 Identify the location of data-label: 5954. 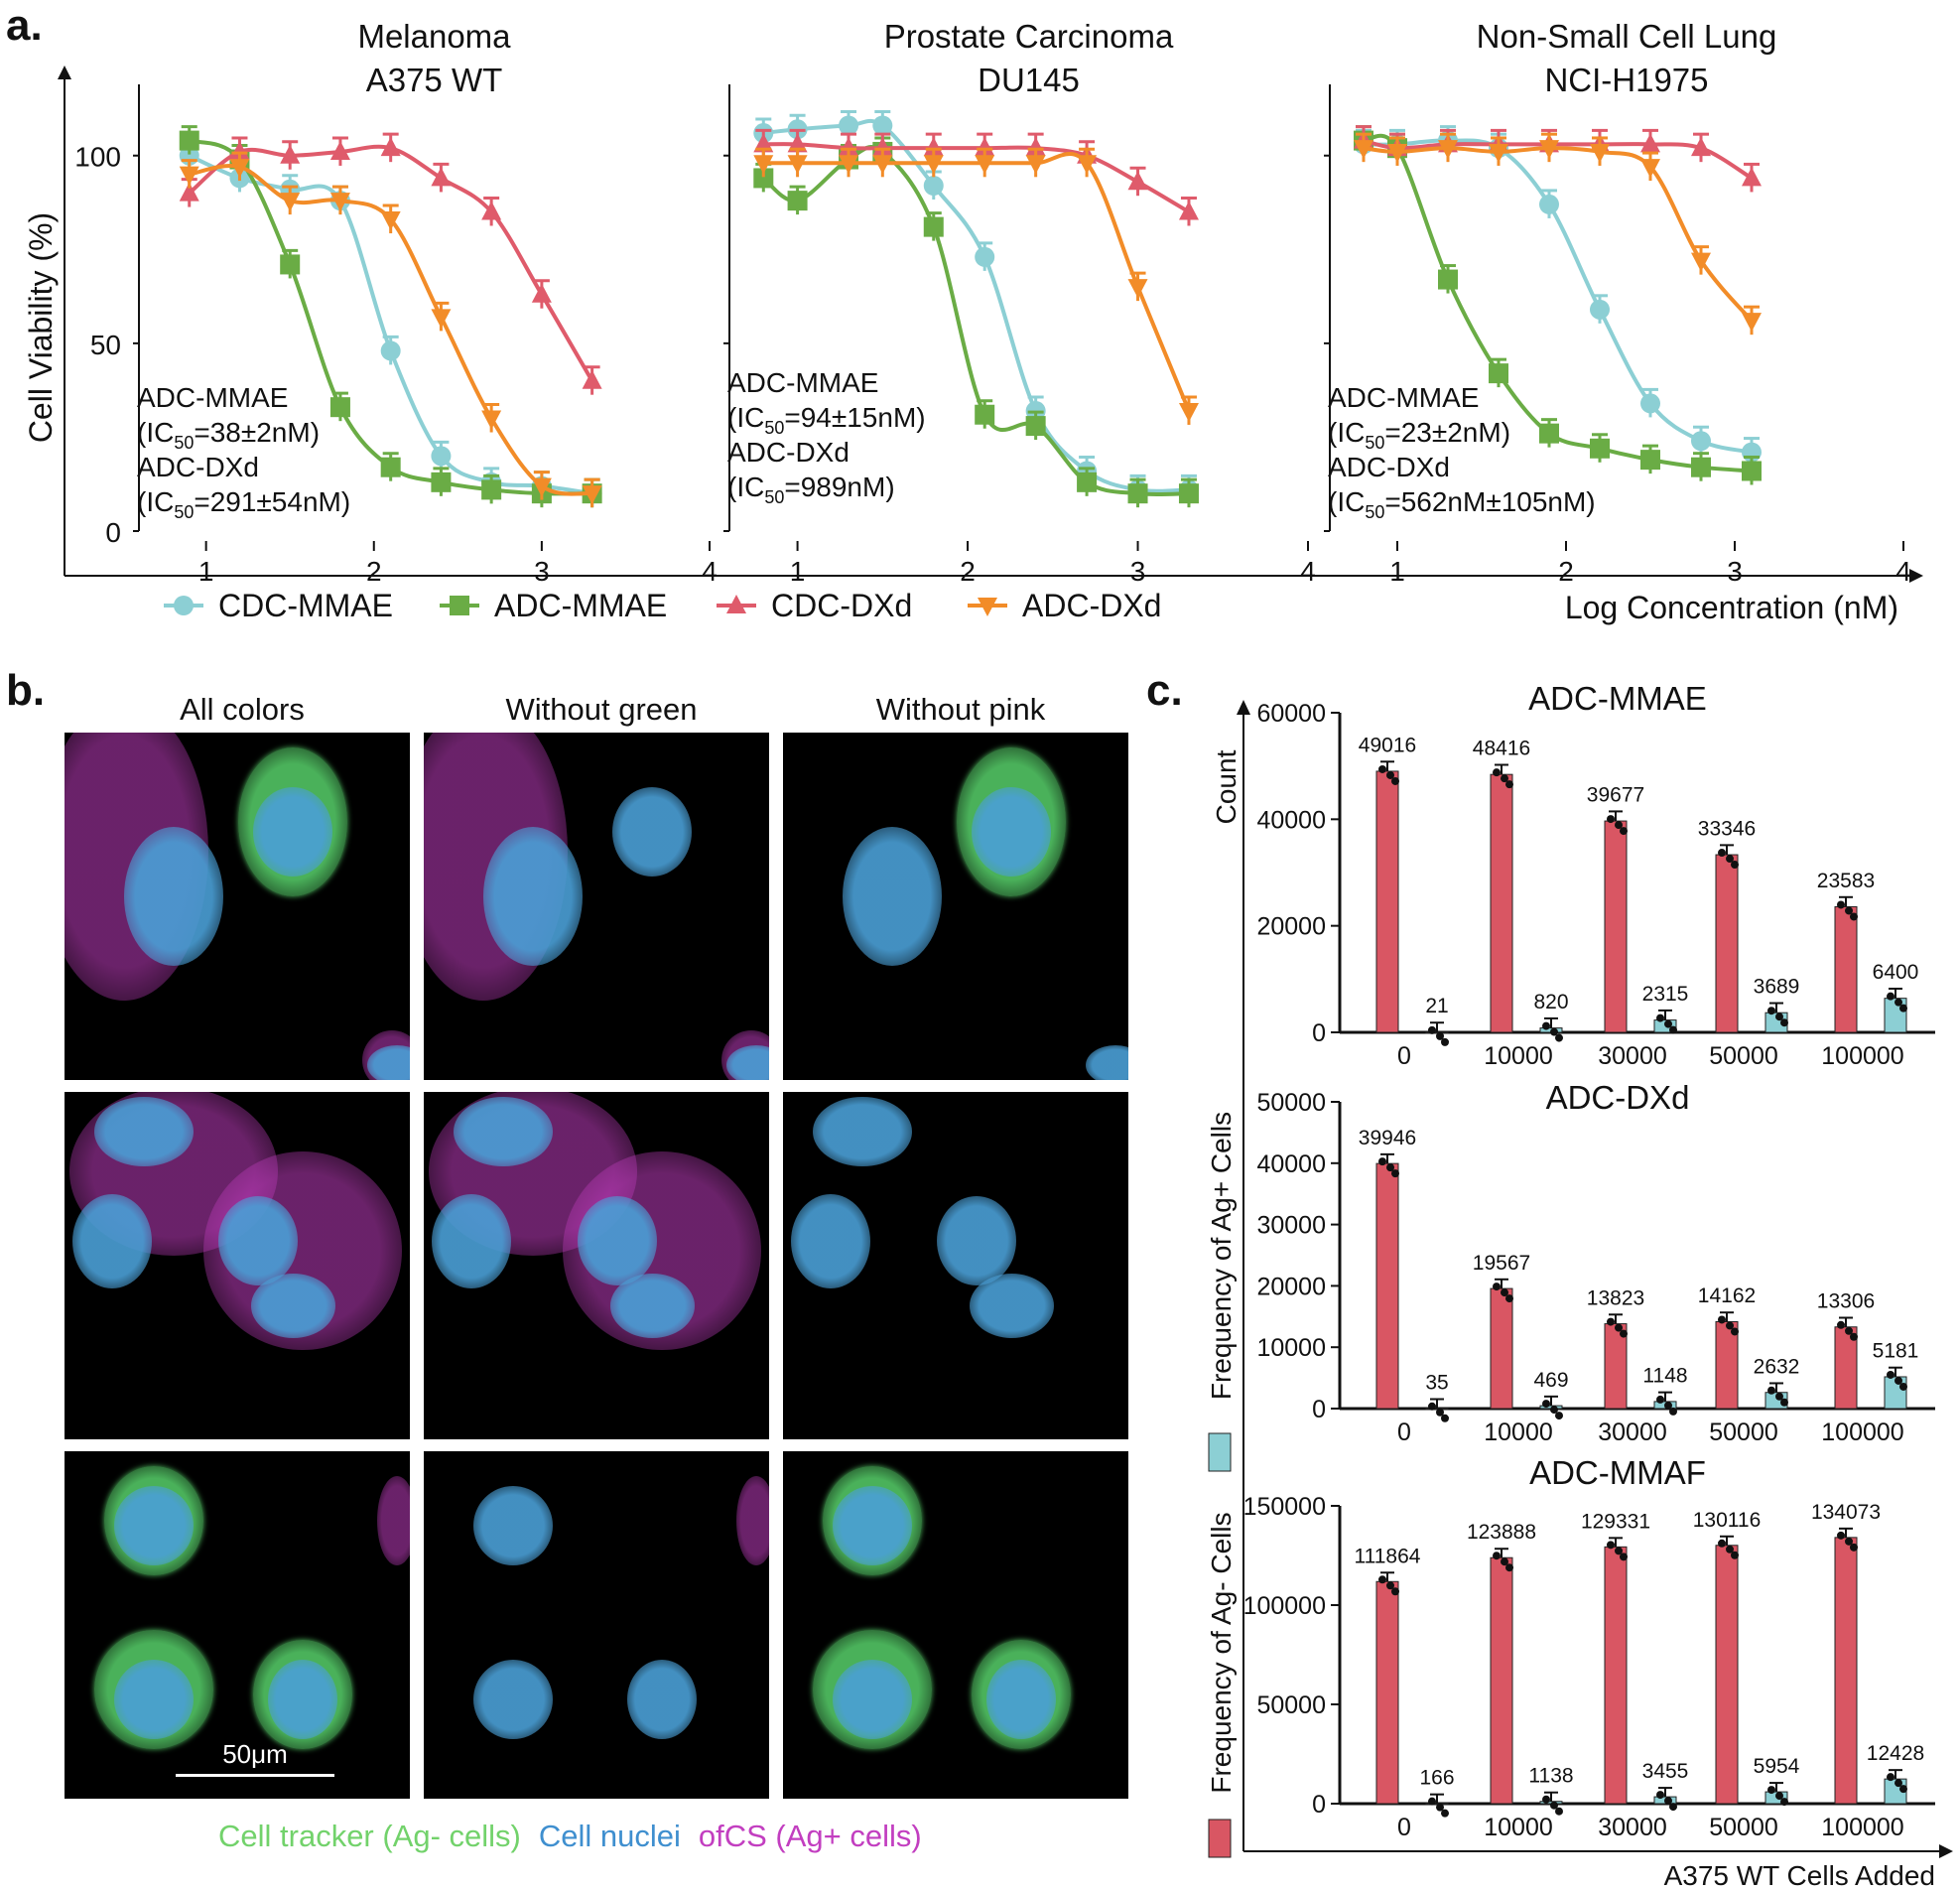
(1777, 1766).